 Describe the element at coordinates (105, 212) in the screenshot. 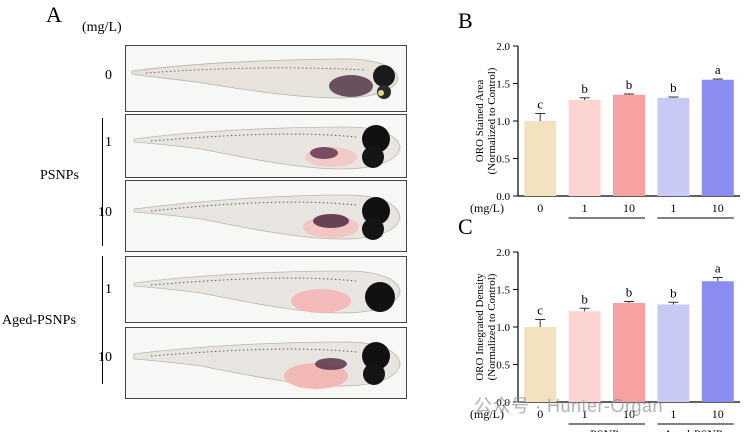

I see `dose-label-psnps-10: 10` at that location.